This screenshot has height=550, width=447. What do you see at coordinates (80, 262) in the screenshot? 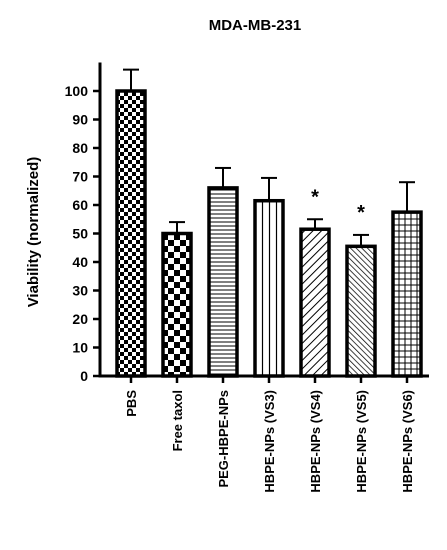
I see `y-tick-label: 40` at bounding box center [80, 262].